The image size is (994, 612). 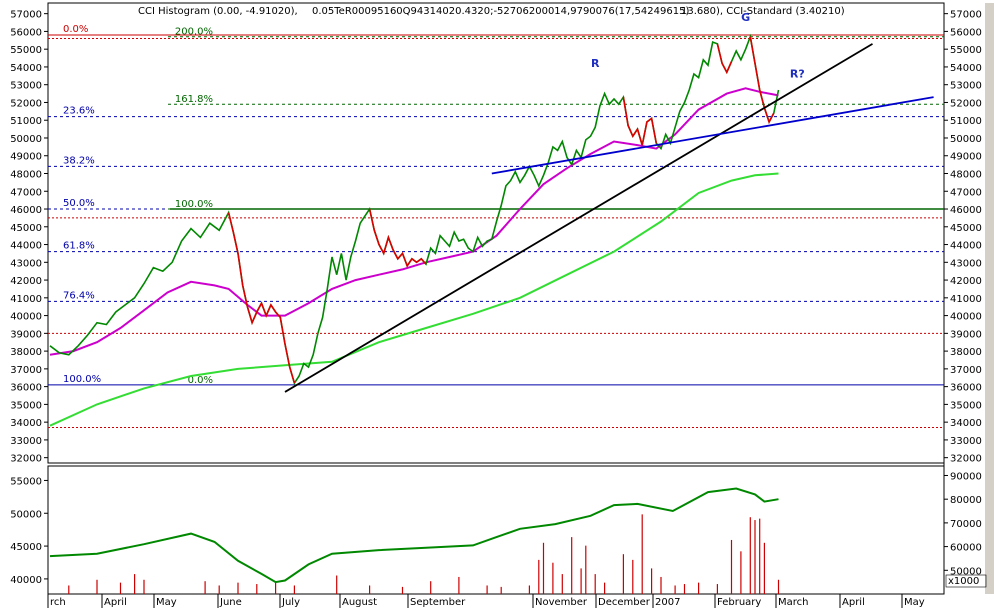 I want to click on y-tick-label-right: 51000, so click(x=966, y=121).